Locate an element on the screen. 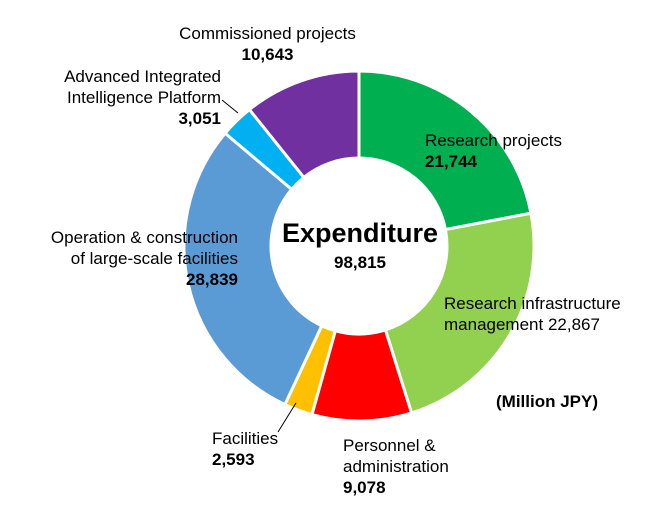  center-total: 98,815 is located at coordinates (360, 262).